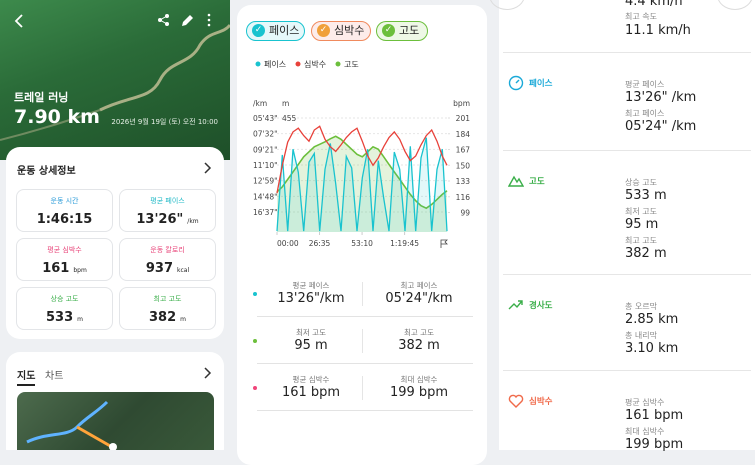  What do you see at coordinates (209, 20) in the screenshot?
I see `more-button` at bounding box center [209, 20].